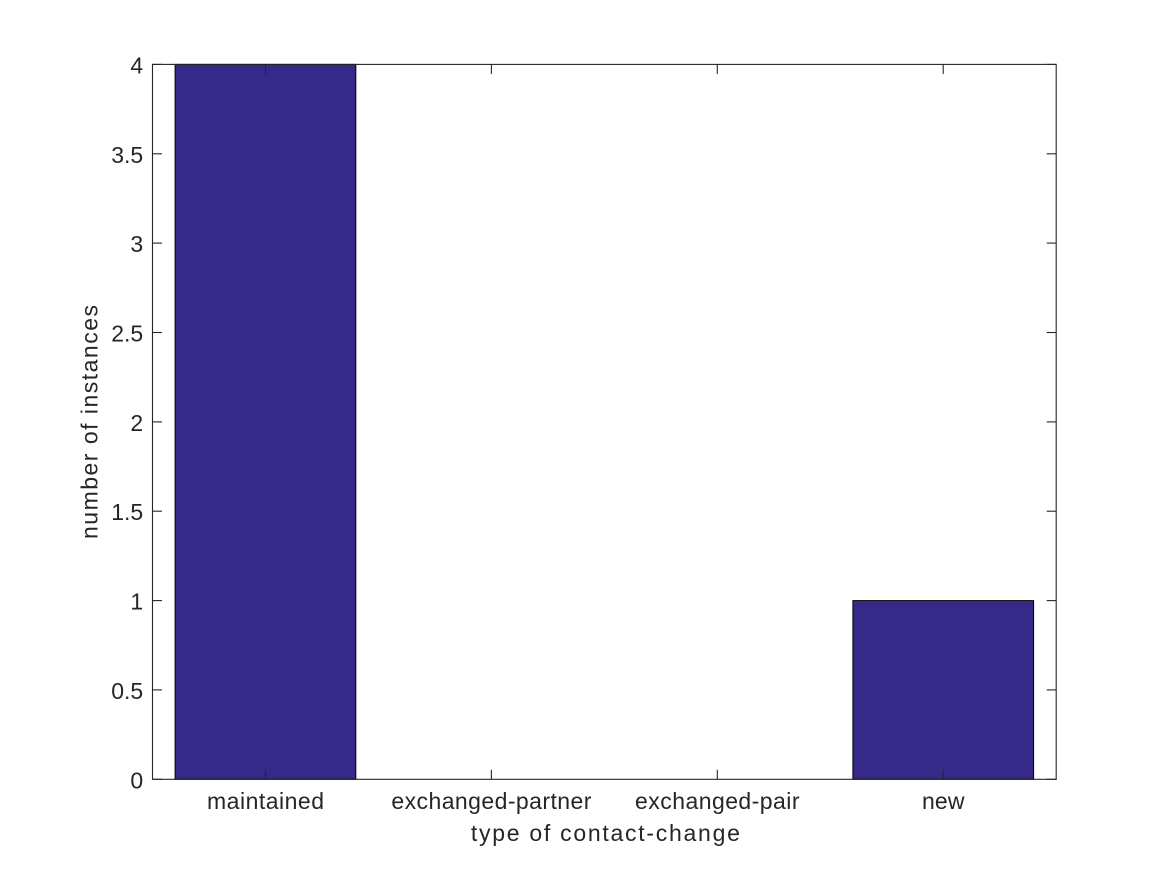 Image resolution: width=1167 pixels, height=875 pixels. I want to click on svg-text: exchanged-partner, so click(491, 801).